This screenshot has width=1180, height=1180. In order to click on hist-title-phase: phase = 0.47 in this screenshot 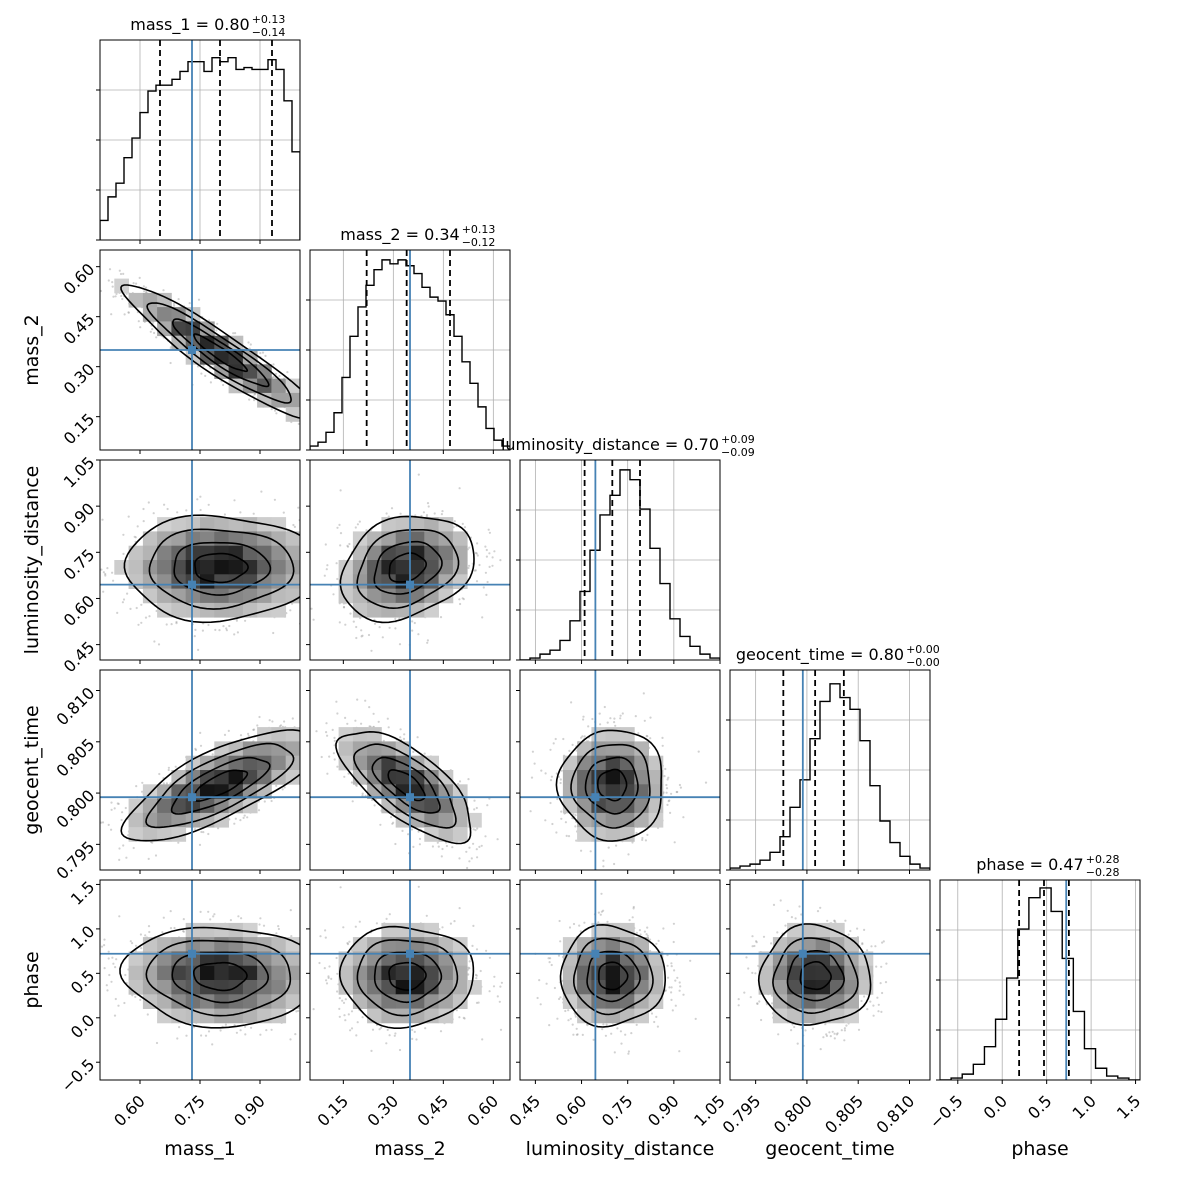, I will do `click(1029, 864)`.